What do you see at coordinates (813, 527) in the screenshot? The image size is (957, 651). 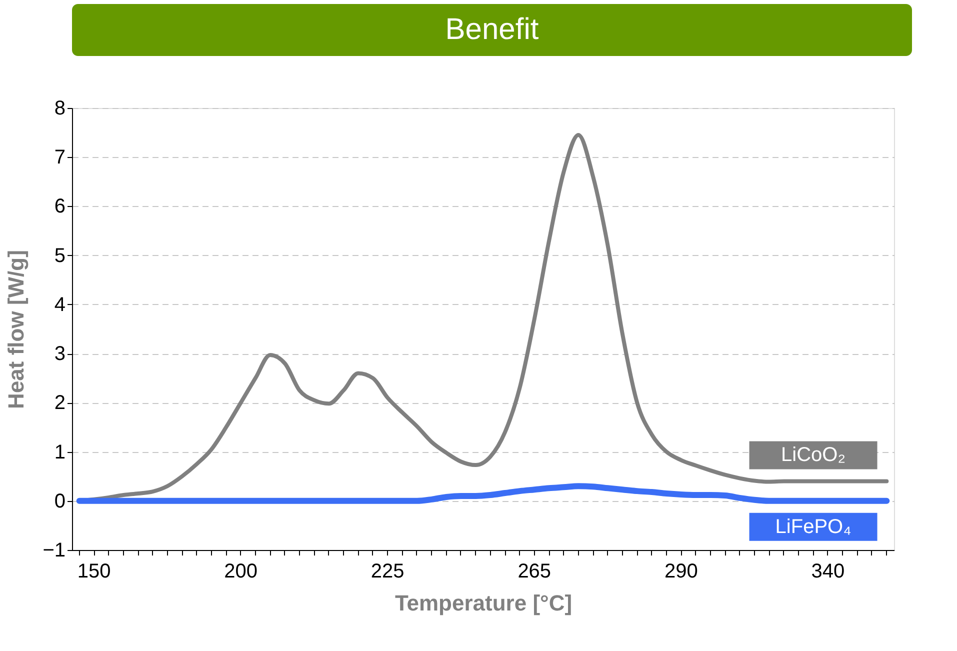 I see `series-label: LiFePO₄` at bounding box center [813, 527].